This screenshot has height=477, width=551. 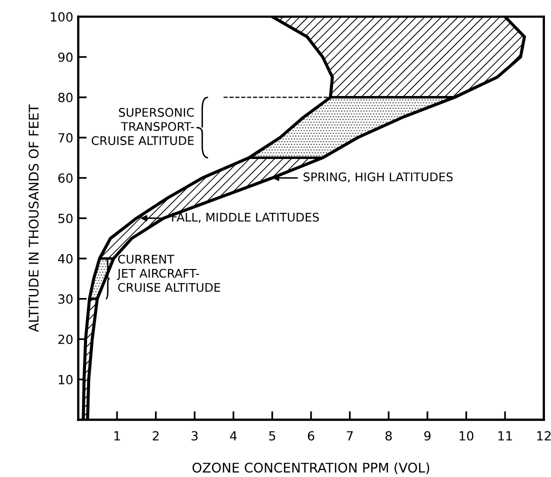 What do you see at coordinates (233, 435) in the screenshot?
I see `x-tick-label: 4` at bounding box center [233, 435].